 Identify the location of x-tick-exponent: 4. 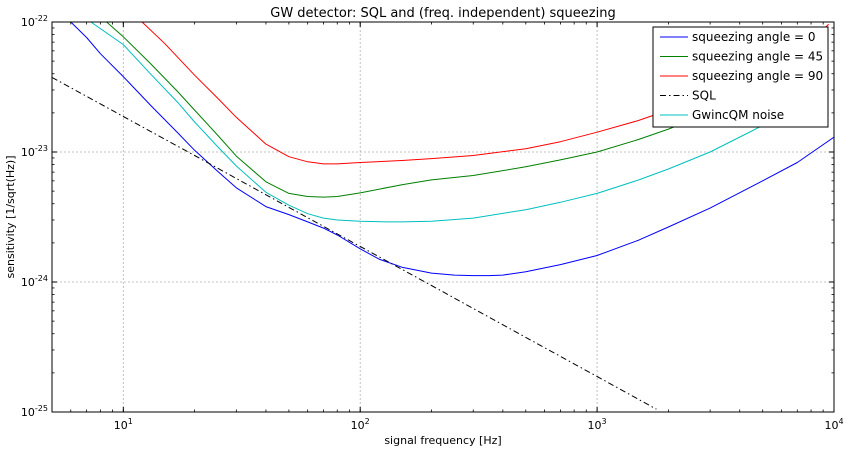
(840, 421).